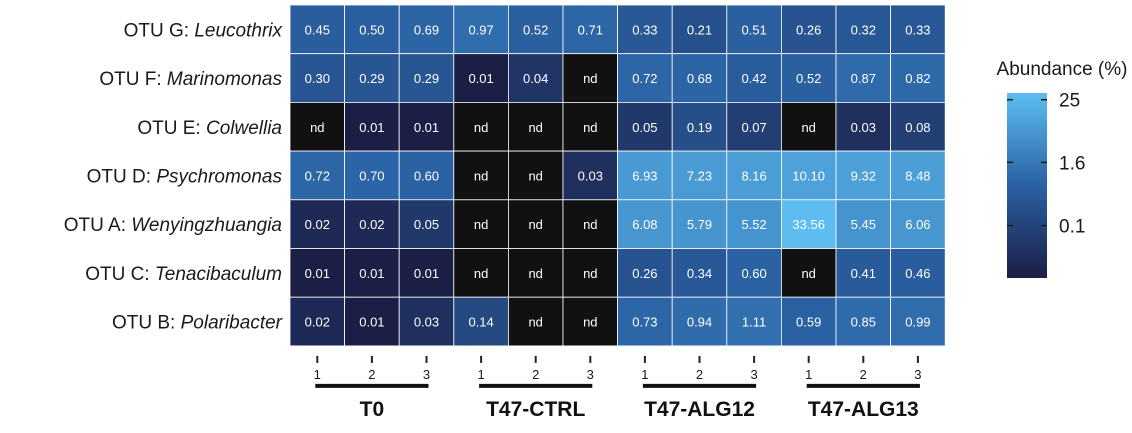  I want to click on group-label: T0, so click(372, 409).